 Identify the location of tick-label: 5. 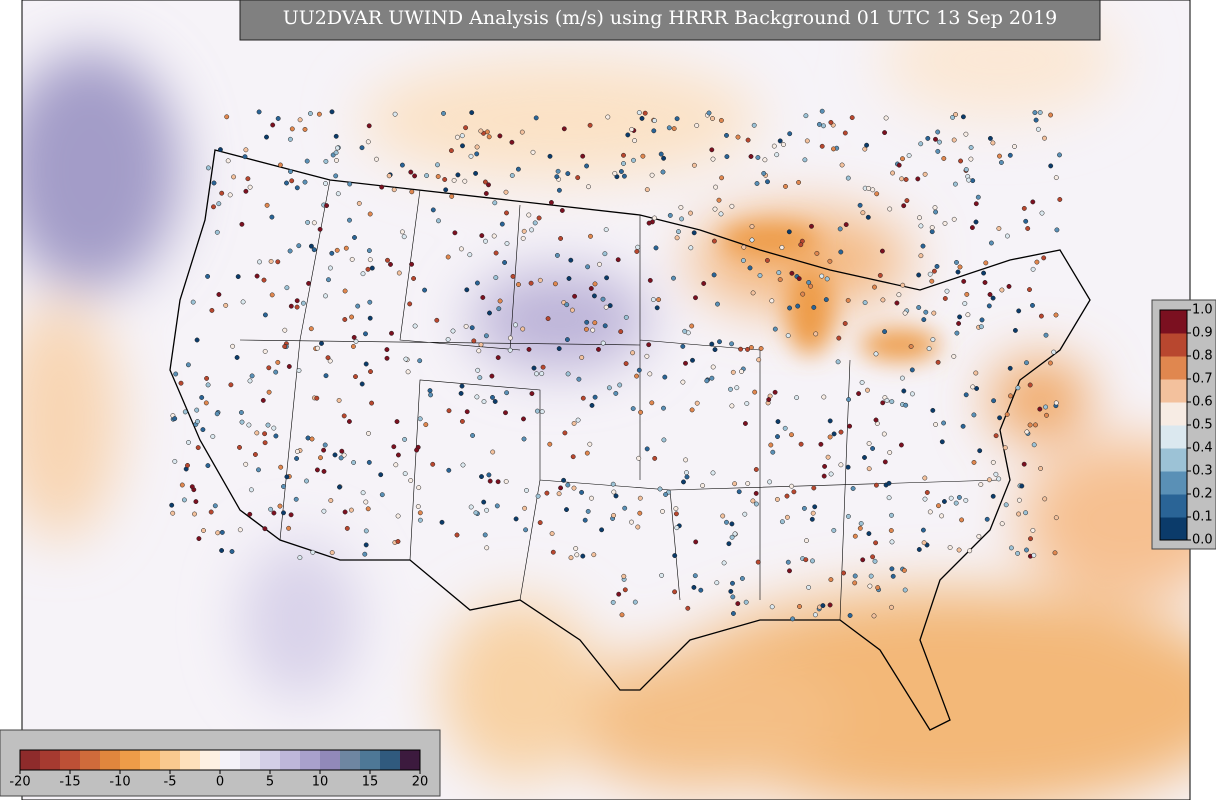
(270, 782).